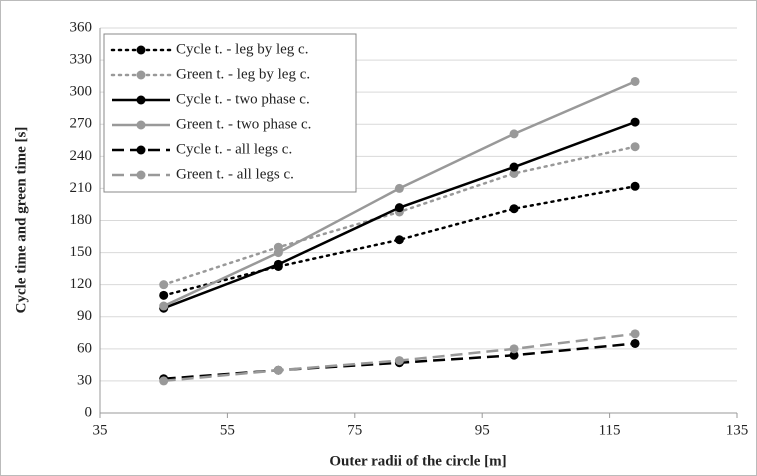  What do you see at coordinates (81, 252) in the screenshot?
I see `y-tick-label: 150` at bounding box center [81, 252].